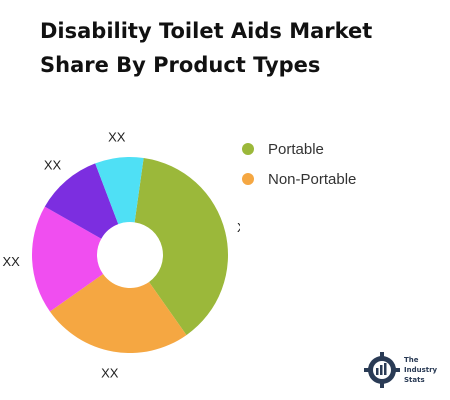 This screenshot has height=400, width=450. I want to click on slice-label-2: XX, so click(110, 372).